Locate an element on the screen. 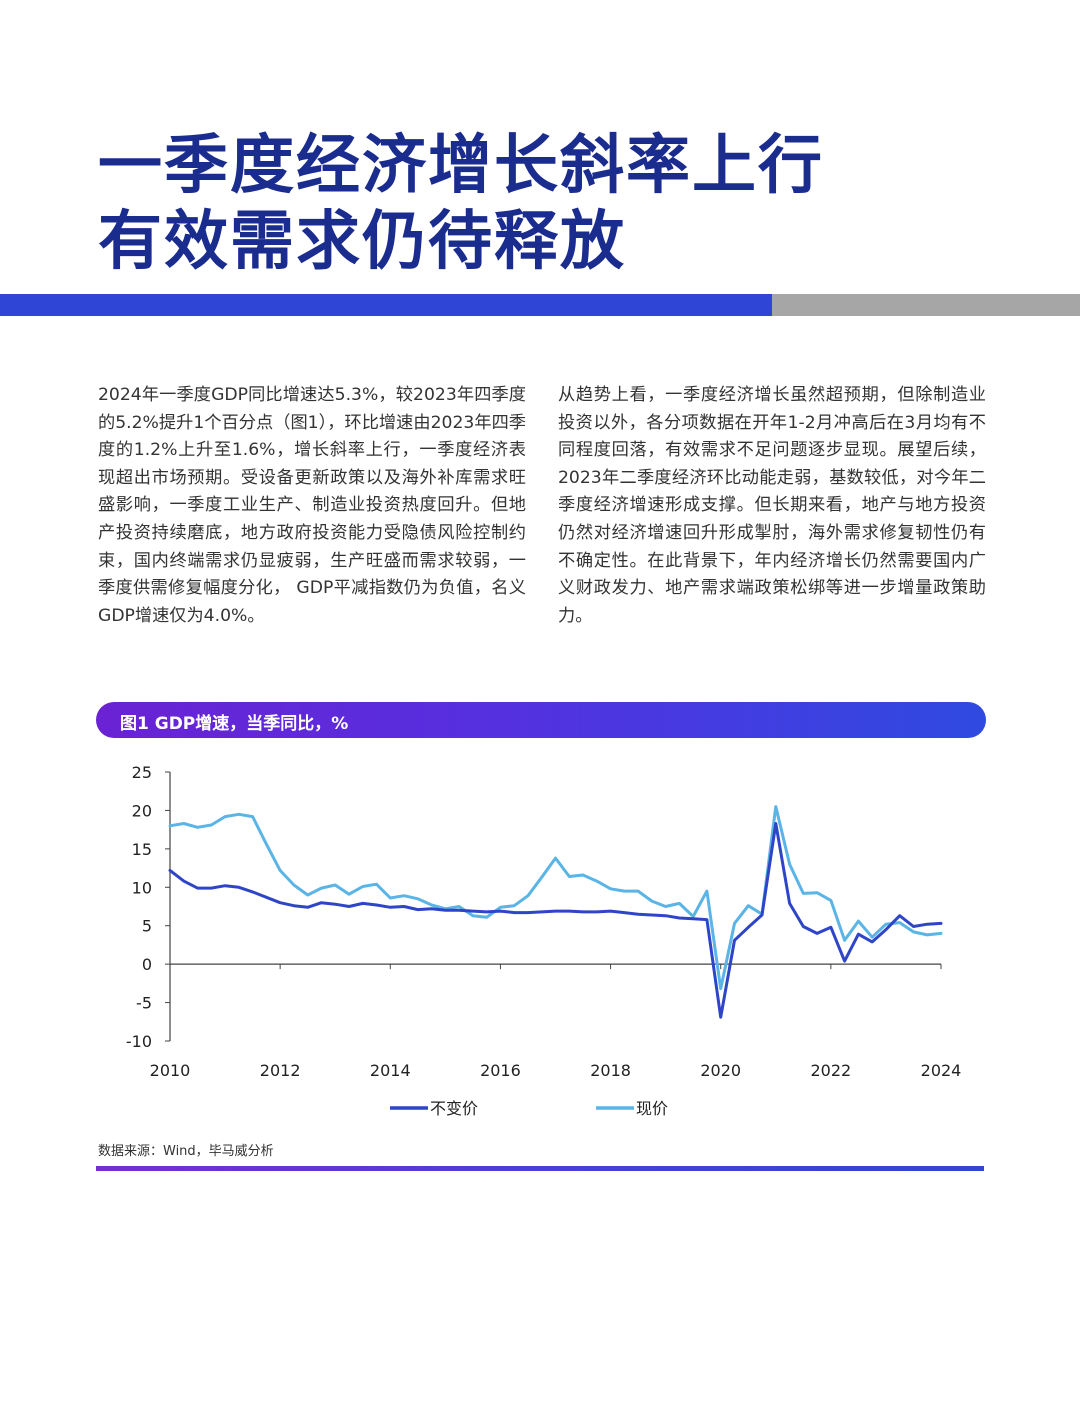 Image resolution: width=1080 pixels, height=1416 pixels. y-tick-label: 20 is located at coordinates (142, 810).